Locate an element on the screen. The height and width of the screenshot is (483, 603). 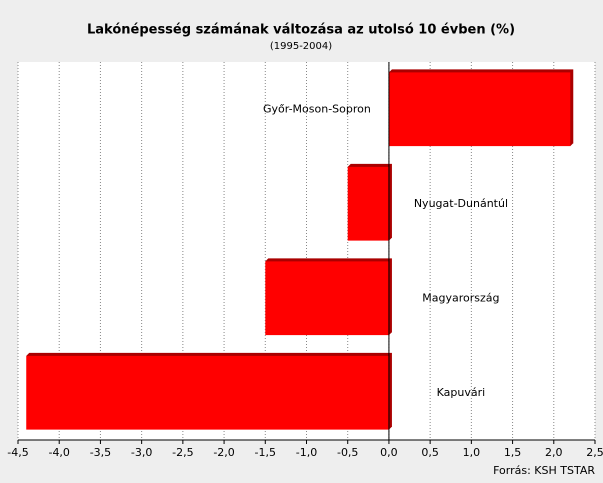
source: Forrás: KSH TSTAR is located at coordinates (544, 470).